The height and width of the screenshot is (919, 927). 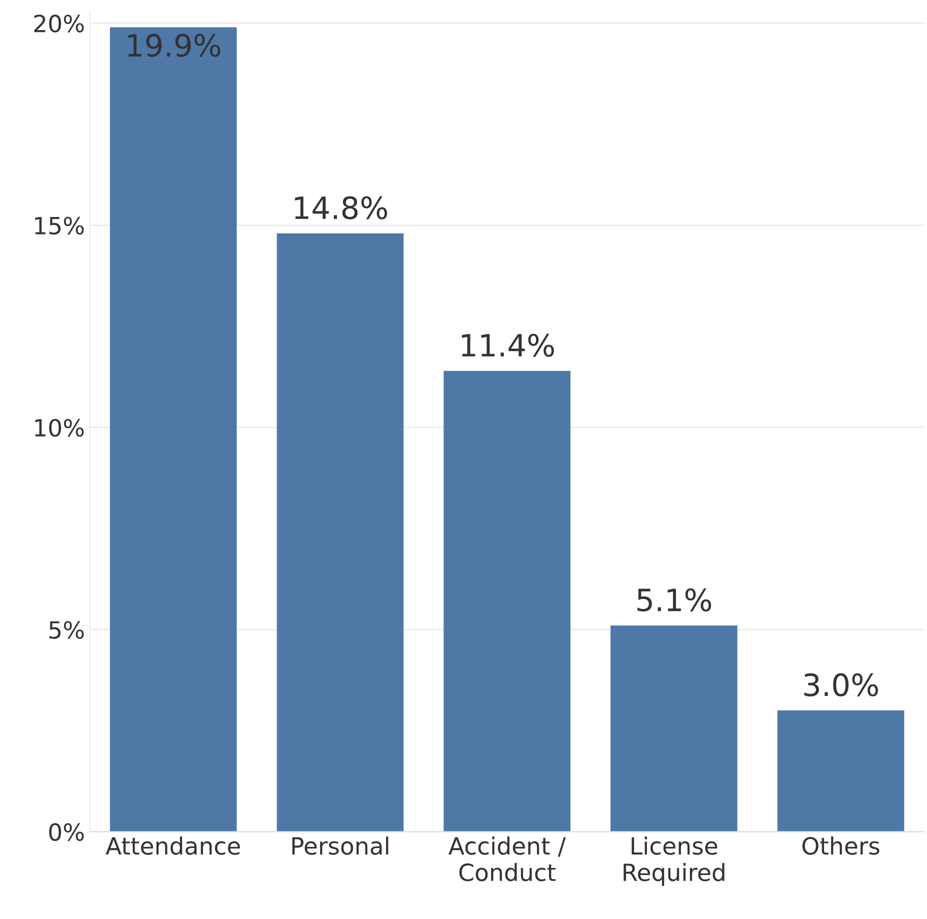 I want to click on x-tick-label: Attendance, so click(x=173, y=845).